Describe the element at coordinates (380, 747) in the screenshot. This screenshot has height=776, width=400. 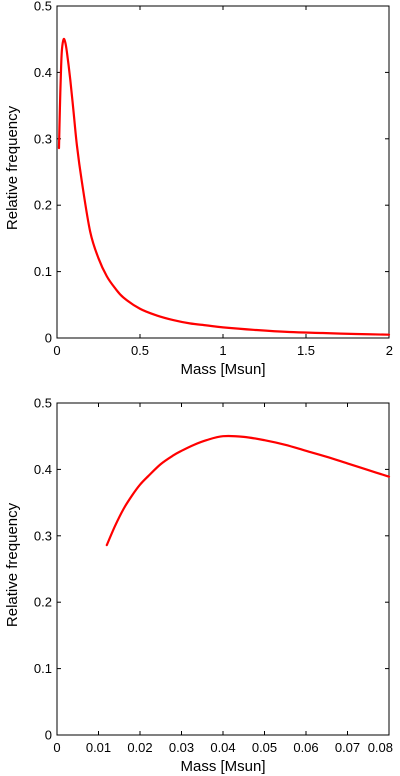
I see `x-tick-label: 0.08` at that location.